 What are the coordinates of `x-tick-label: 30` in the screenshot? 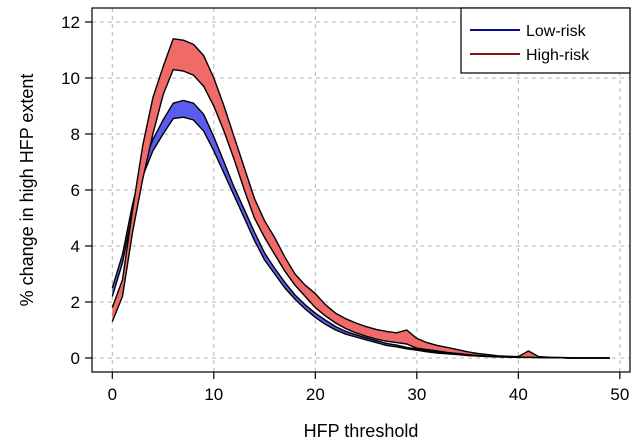 It's located at (416, 394).